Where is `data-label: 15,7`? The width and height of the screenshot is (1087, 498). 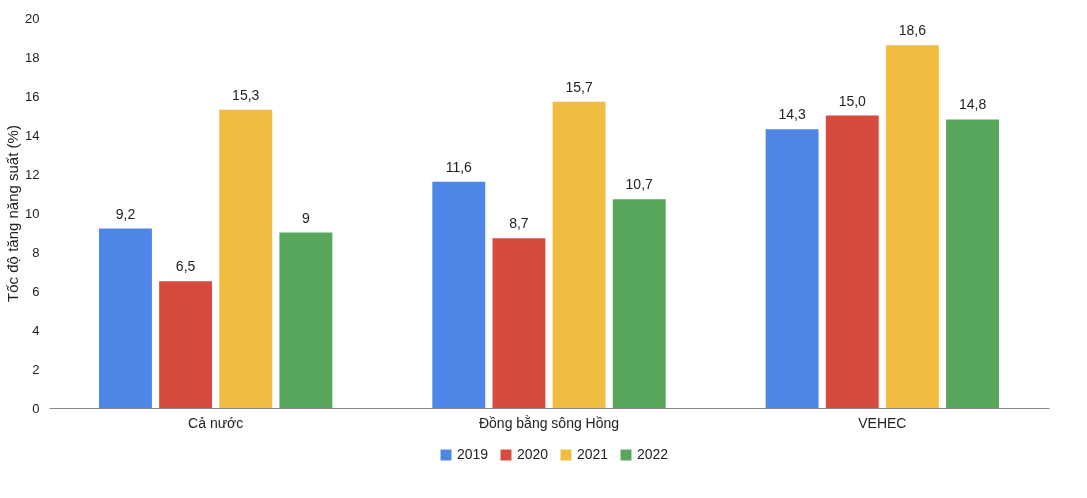 data-label: 15,7 is located at coordinates (579, 86).